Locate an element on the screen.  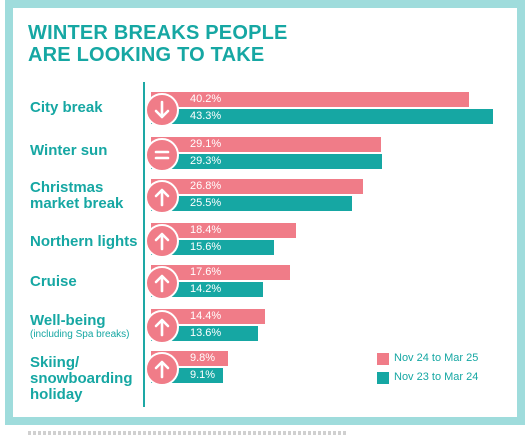
data-label: 26.8% is located at coordinates (206, 186).